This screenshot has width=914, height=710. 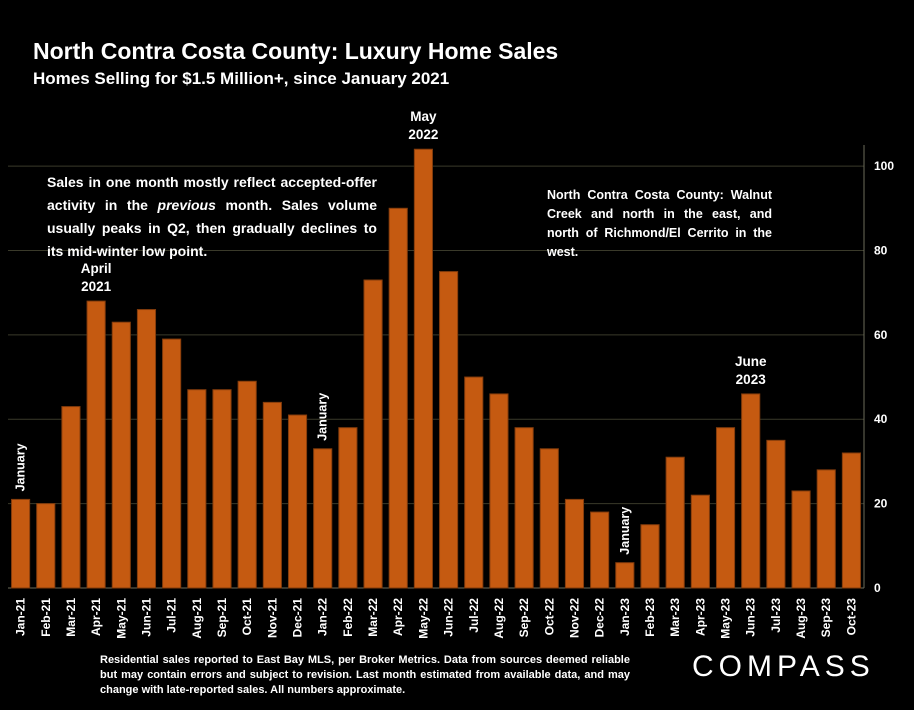 What do you see at coordinates (46, 617) in the screenshot?
I see `x-tick-label: Feb-21` at bounding box center [46, 617].